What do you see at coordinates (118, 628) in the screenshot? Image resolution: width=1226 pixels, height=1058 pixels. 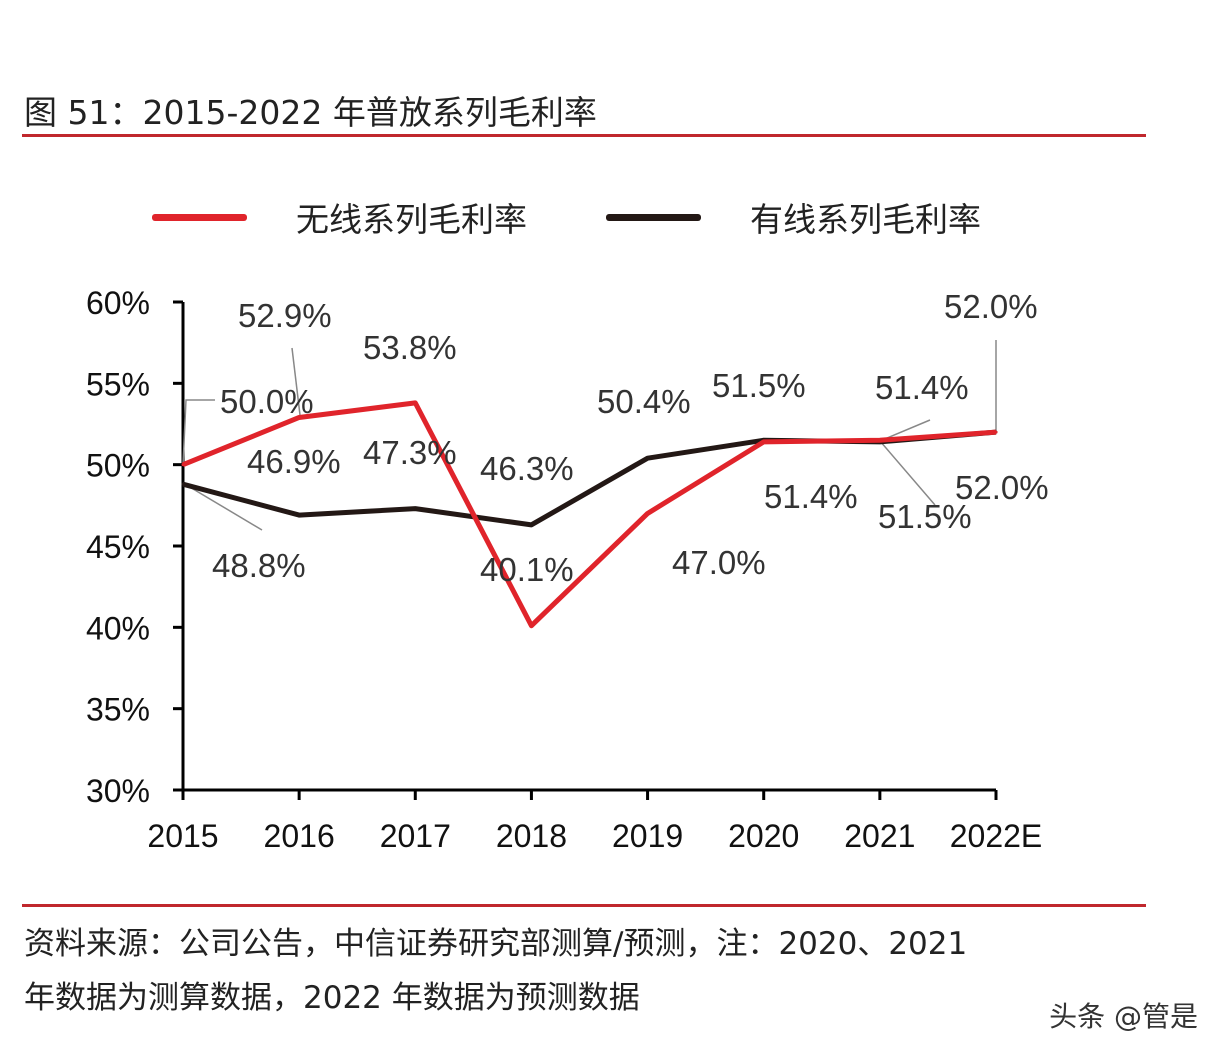 I see `y-tick-label: 40%` at bounding box center [118, 628].